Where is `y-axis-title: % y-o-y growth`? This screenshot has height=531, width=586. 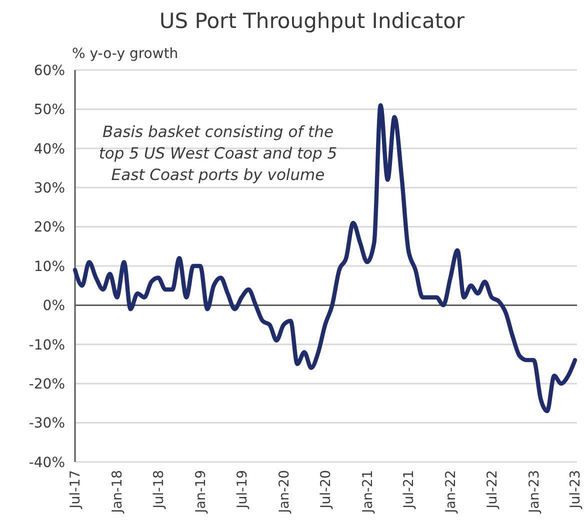 y-axis-title: % y-o-y growth is located at coordinates (125, 54).